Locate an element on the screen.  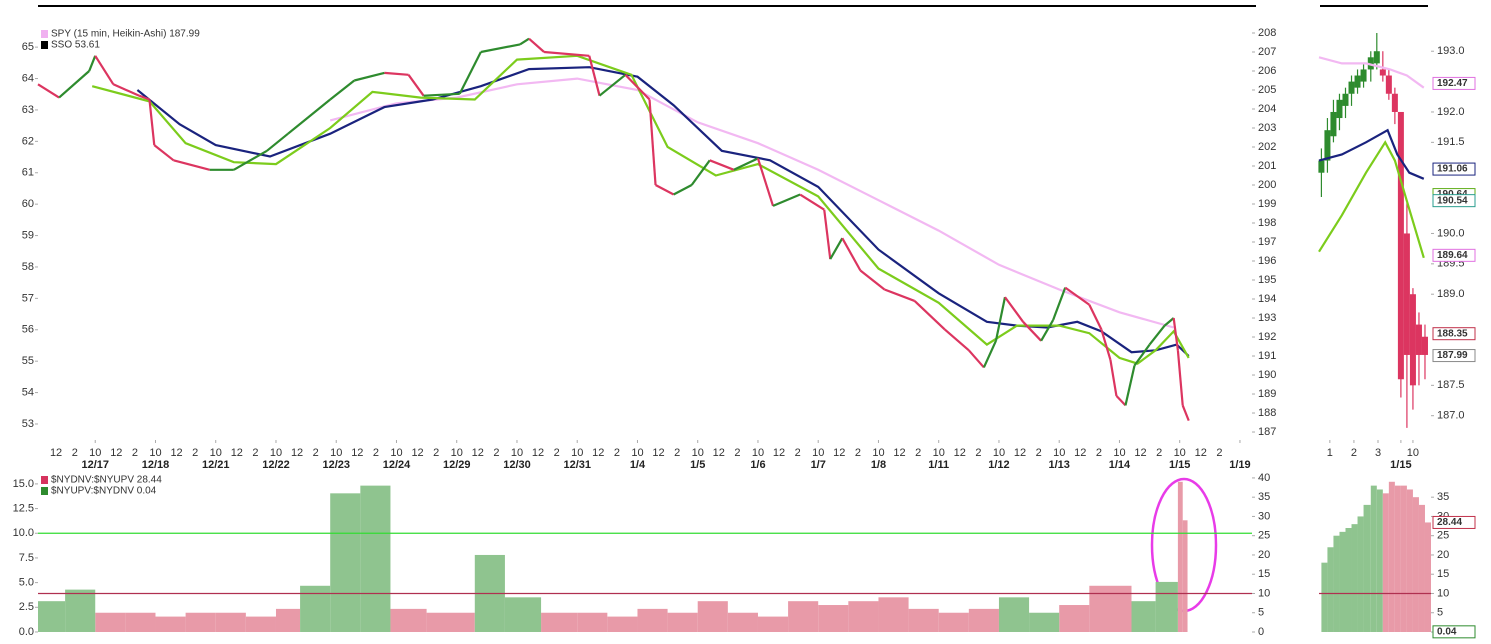
y-tick-label: 61 is located at coordinates (28, 173).